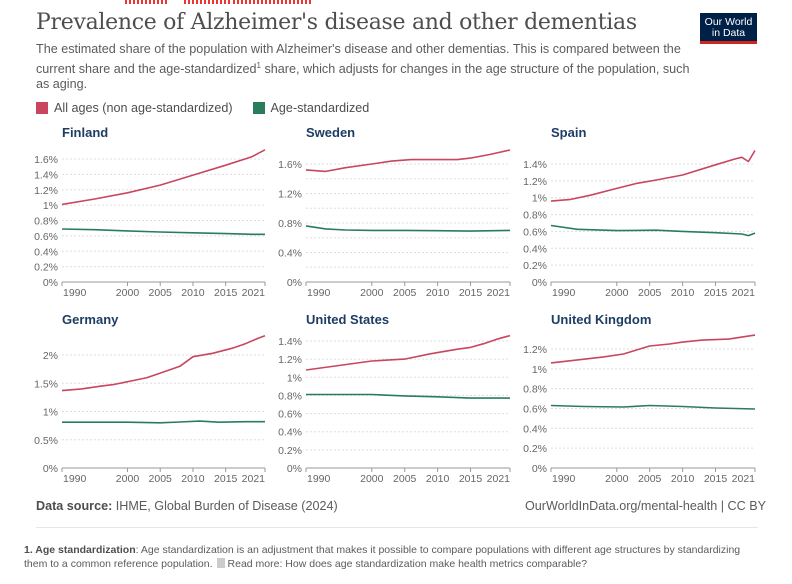 This screenshot has width=792, height=584. What do you see at coordinates (225, 506) in the screenshot?
I see `source-text: IHME, Global Burden of Disease (2024)` at bounding box center [225, 506].